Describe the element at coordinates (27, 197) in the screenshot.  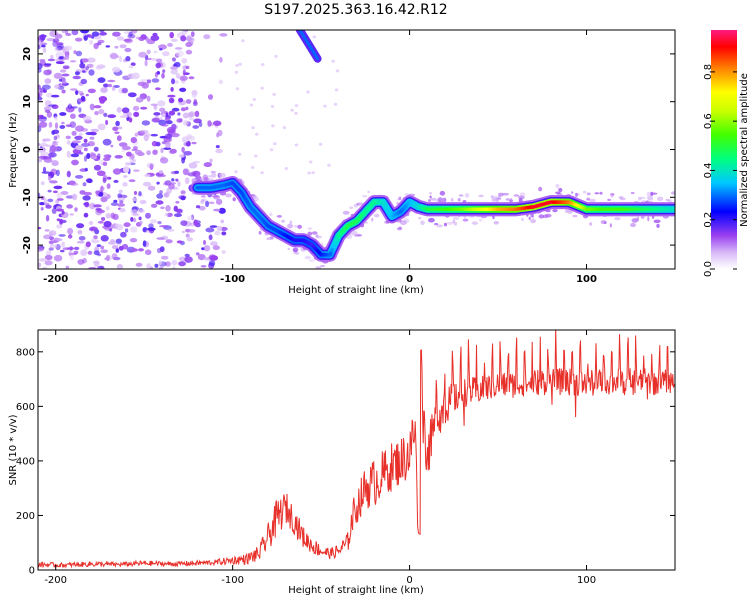
I see `y-tick-label: -10` at that location.